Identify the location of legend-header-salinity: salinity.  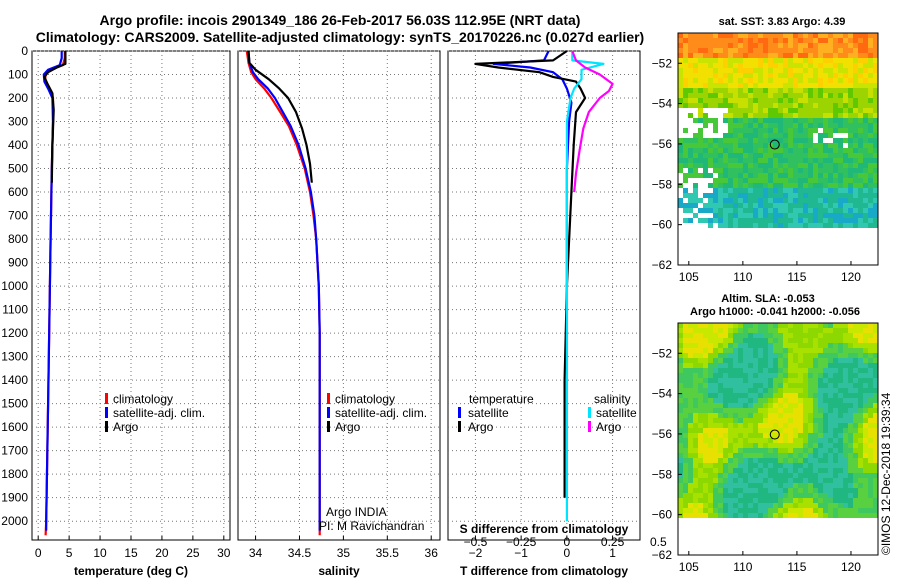
(612, 399).